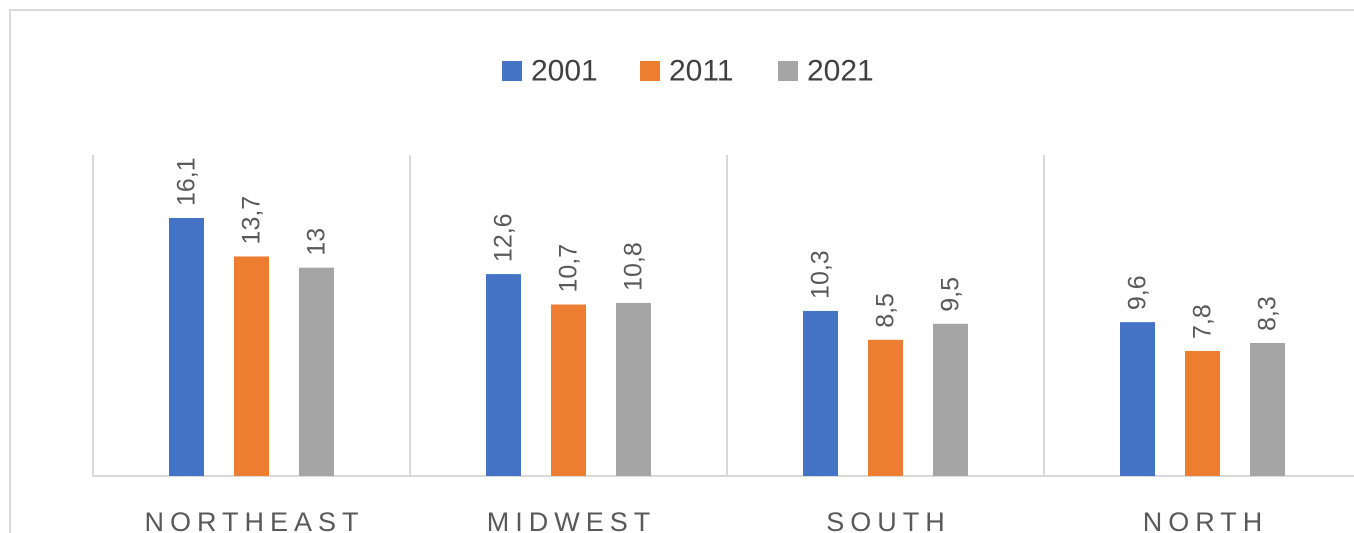  I want to click on x-tick-label: SOUTH, so click(888, 520).